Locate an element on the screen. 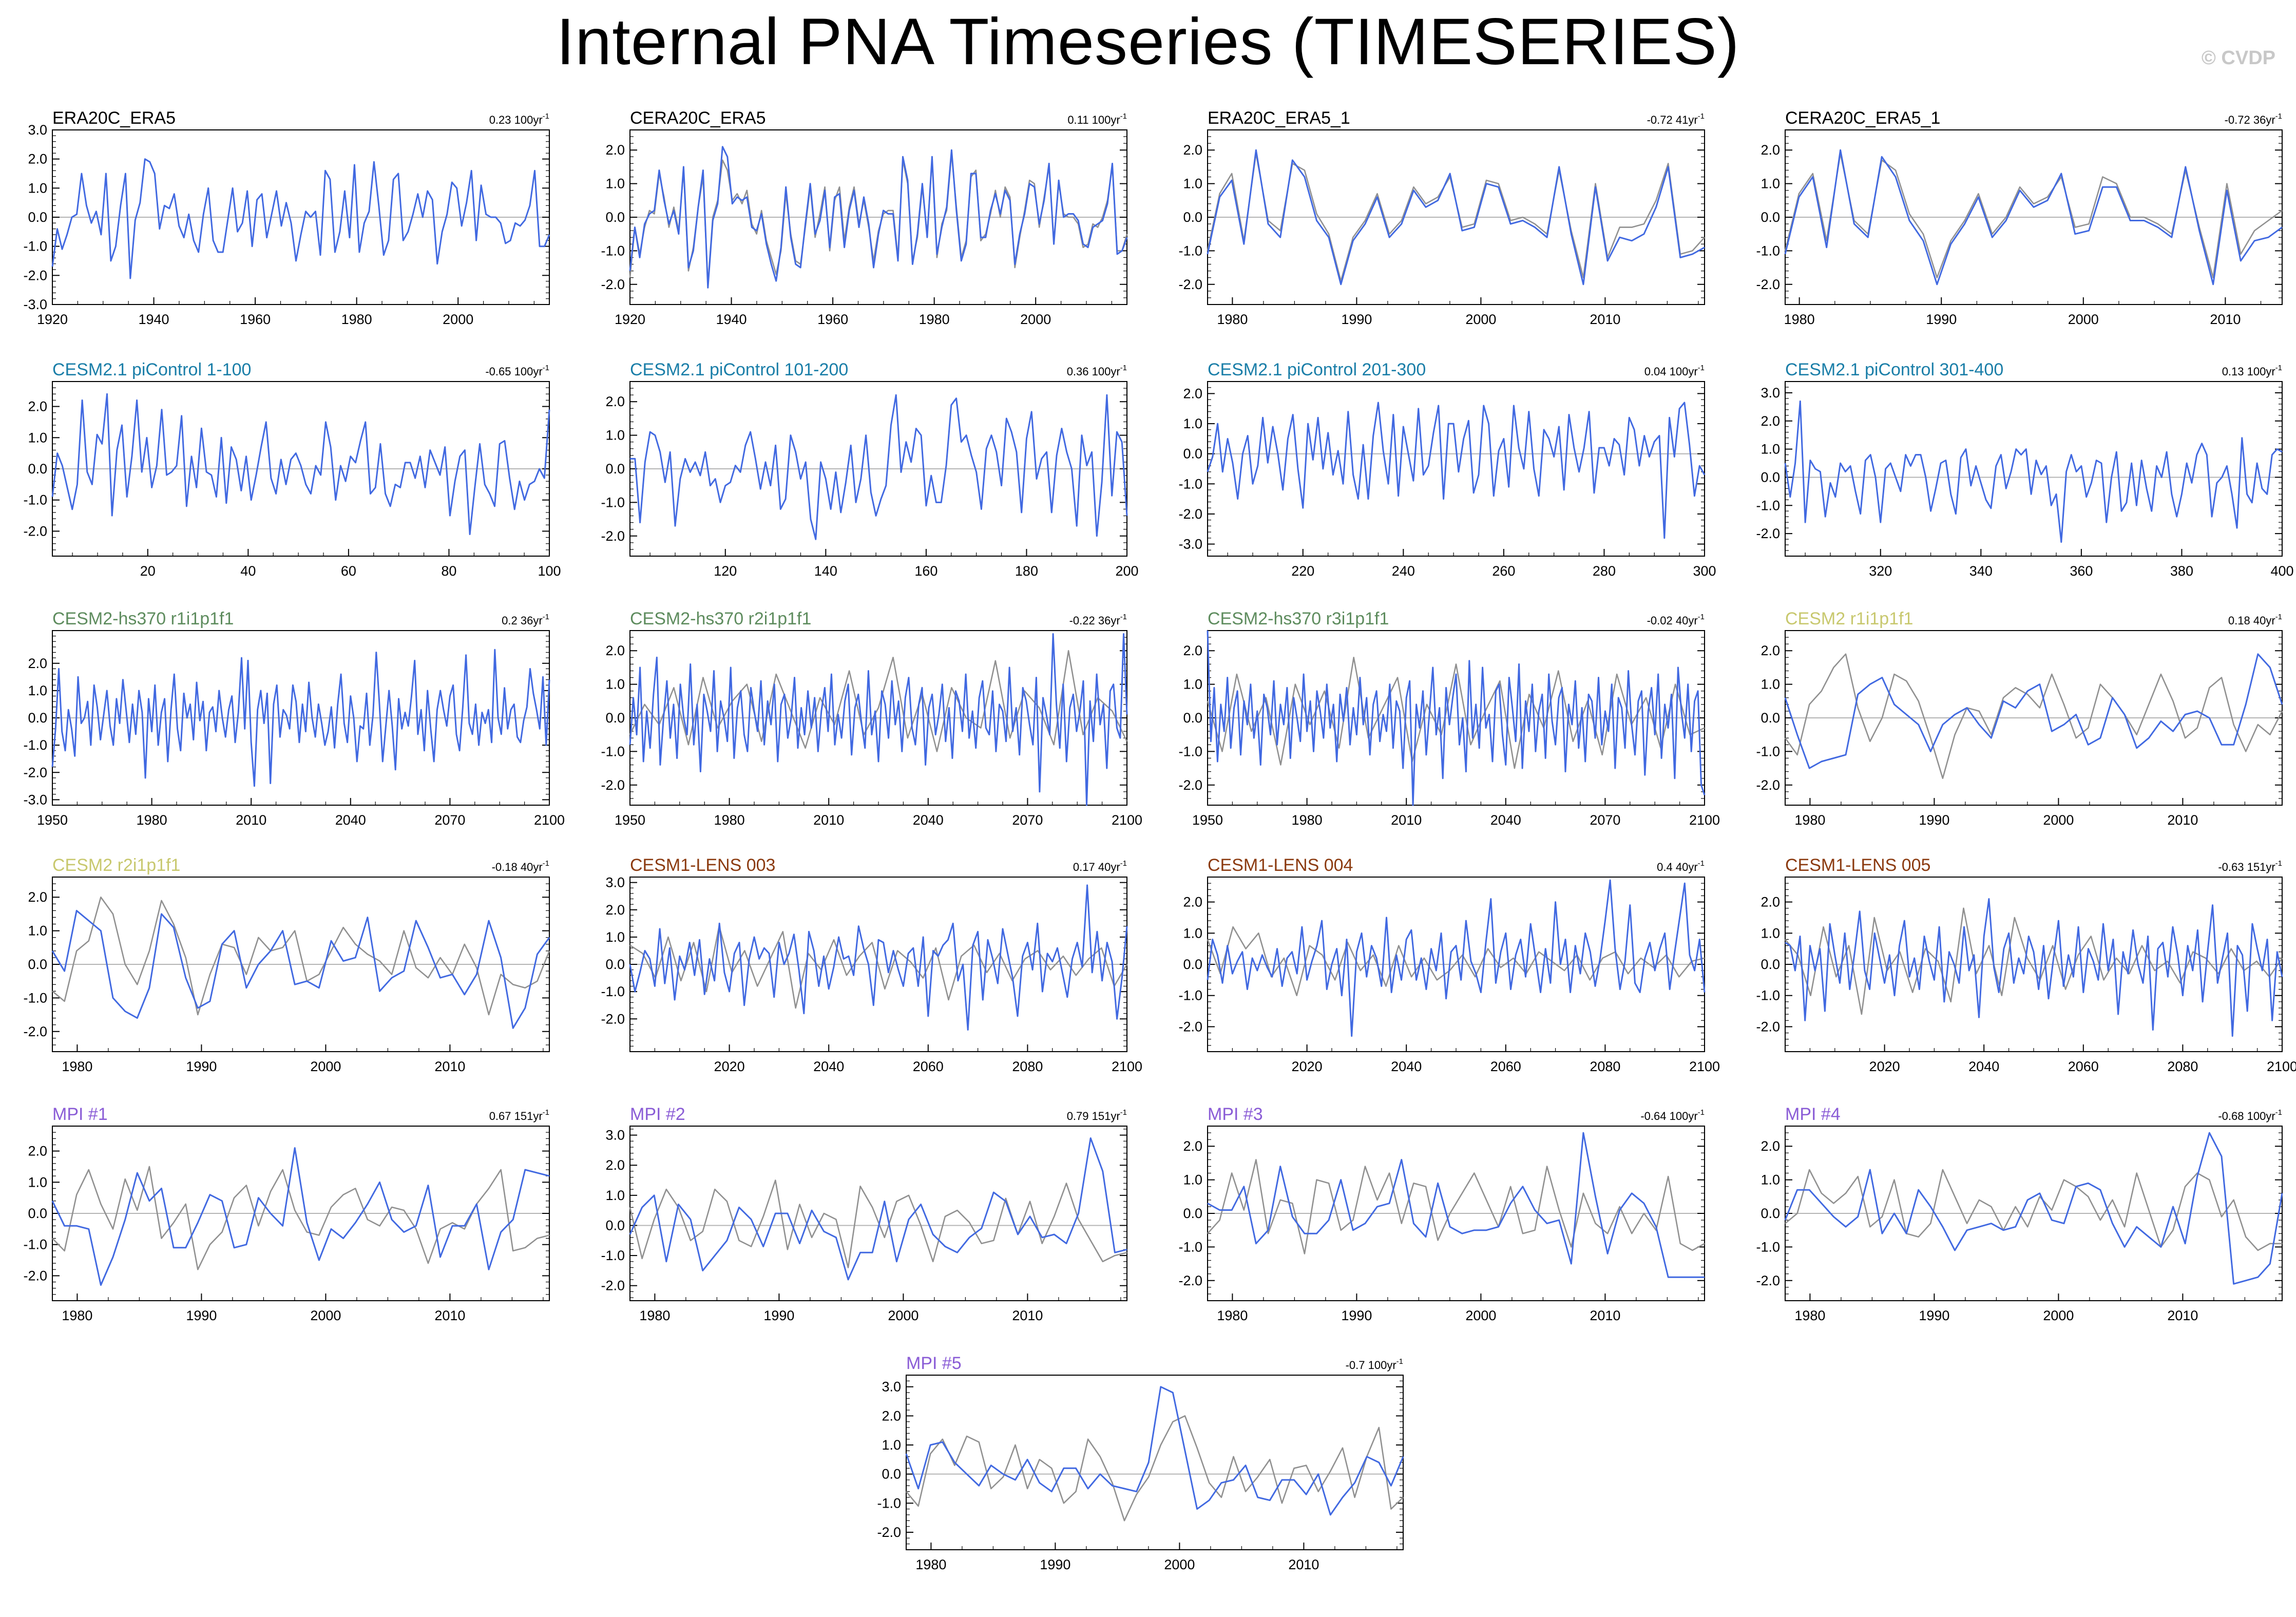 The height and width of the screenshot is (1617, 2296). trend-label: -0.68 100yr-1 is located at coordinates (2250, 1115).